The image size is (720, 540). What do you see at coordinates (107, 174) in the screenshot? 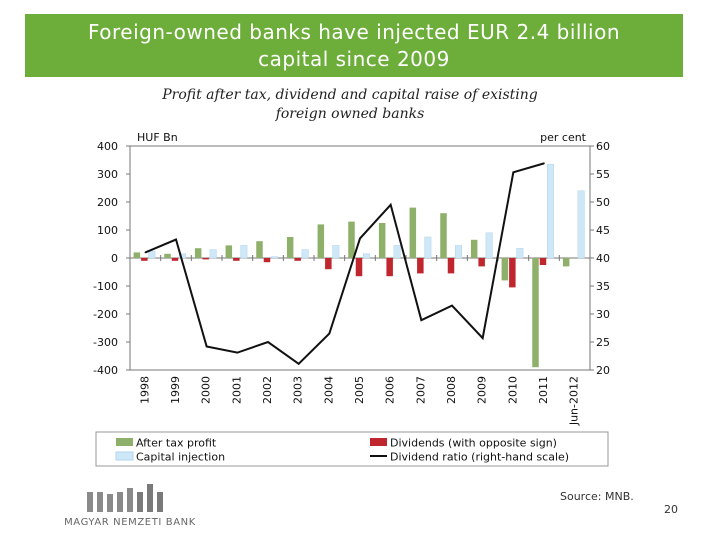
I see `left-axis-tick-label: 300` at bounding box center [107, 174].